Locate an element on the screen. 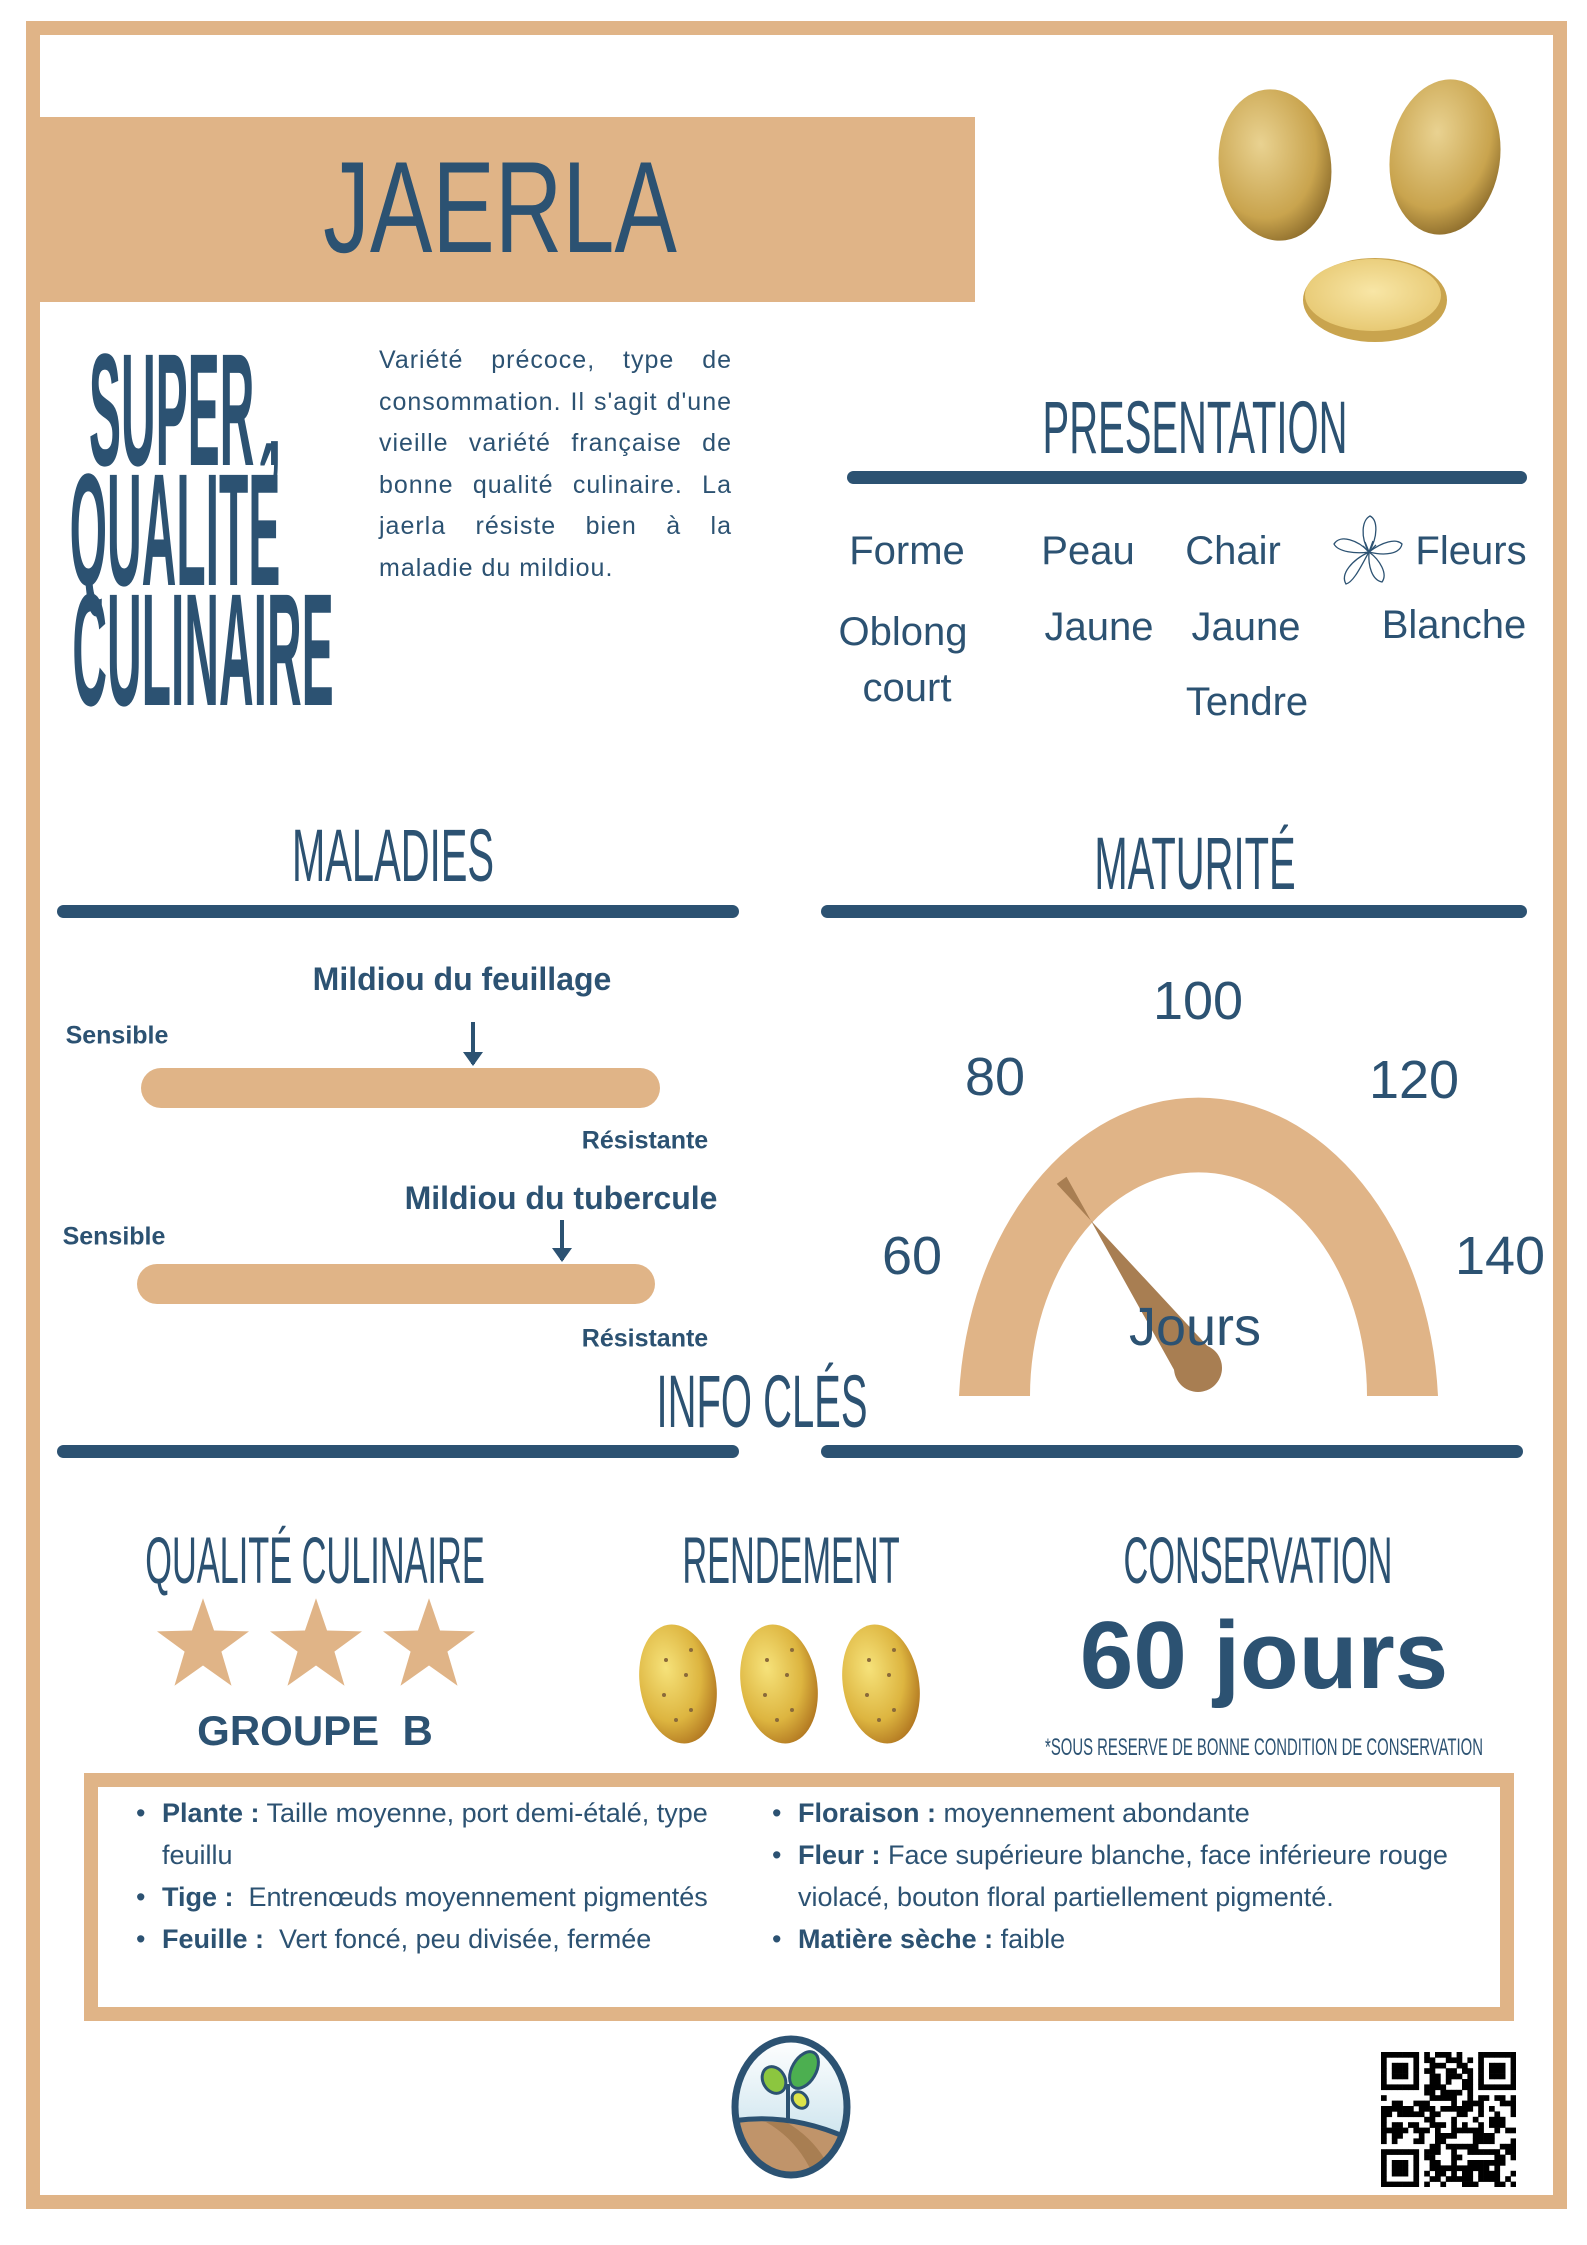  info-rule-left is located at coordinates (398, 1451).